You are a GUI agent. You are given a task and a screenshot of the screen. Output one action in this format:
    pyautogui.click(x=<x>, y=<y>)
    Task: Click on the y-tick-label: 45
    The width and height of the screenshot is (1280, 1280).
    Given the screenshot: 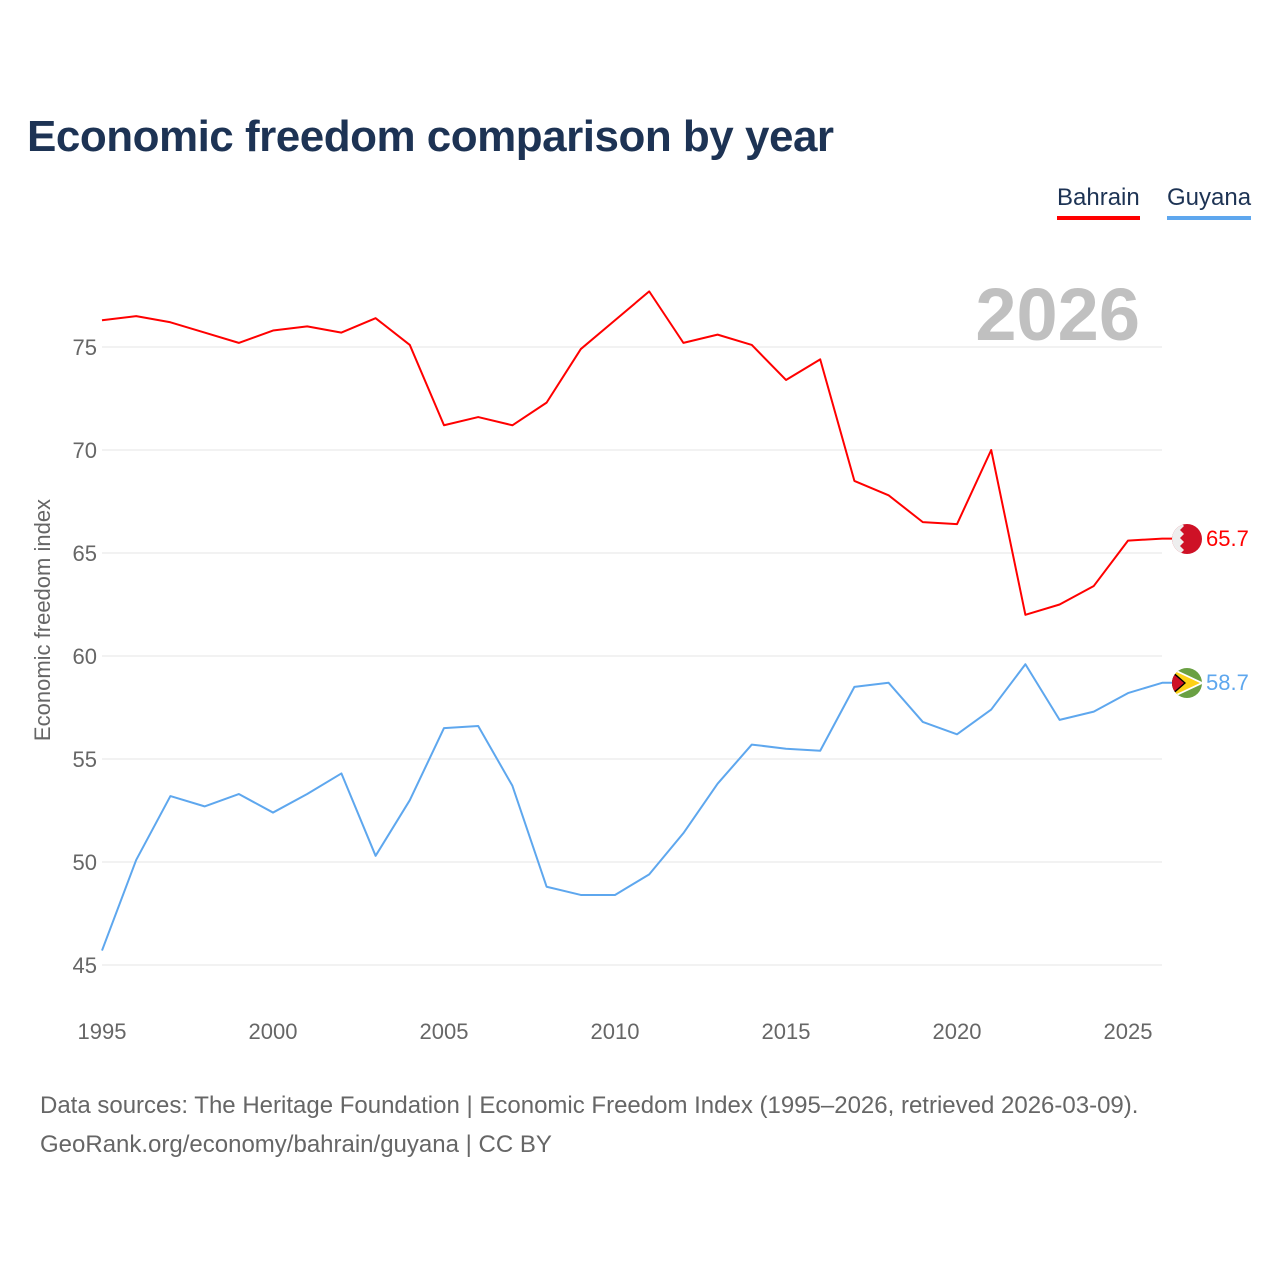 What is the action you would take?
    pyautogui.click(x=85, y=965)
    